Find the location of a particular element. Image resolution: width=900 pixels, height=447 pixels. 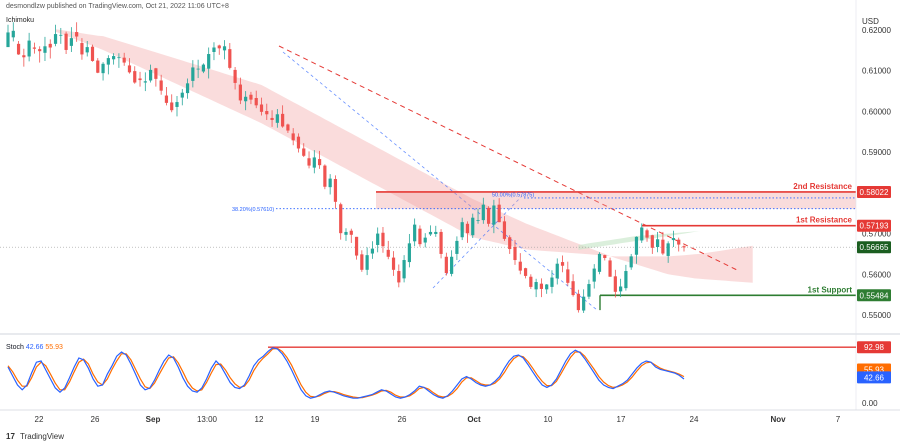

time-tick-label: 19 is located at coordinates (315, 419).